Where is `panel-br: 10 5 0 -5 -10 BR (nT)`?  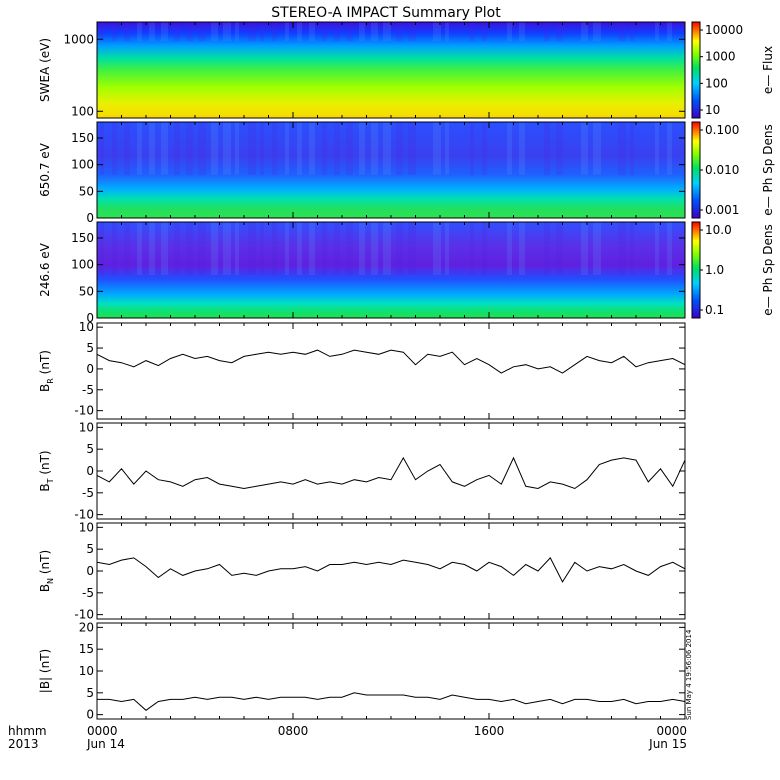 panel-br: 10 5 0 -5 -10 BR (nT) is located at coordinates (362, 370).